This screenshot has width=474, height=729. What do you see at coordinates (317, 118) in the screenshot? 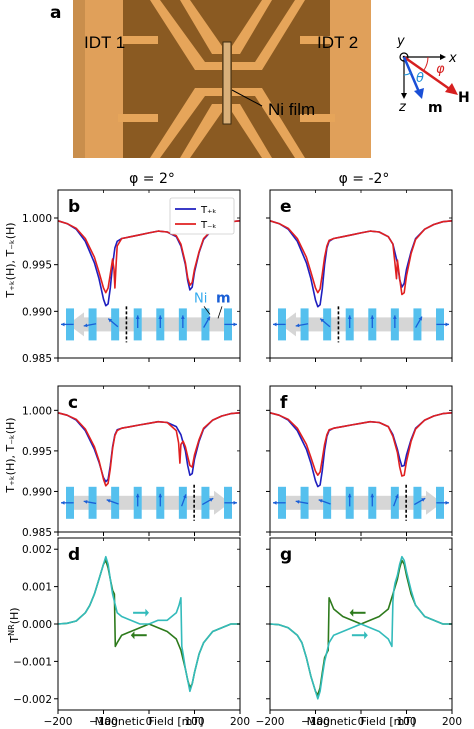
I see `idt2-bus` at bounding box center [317, 118].